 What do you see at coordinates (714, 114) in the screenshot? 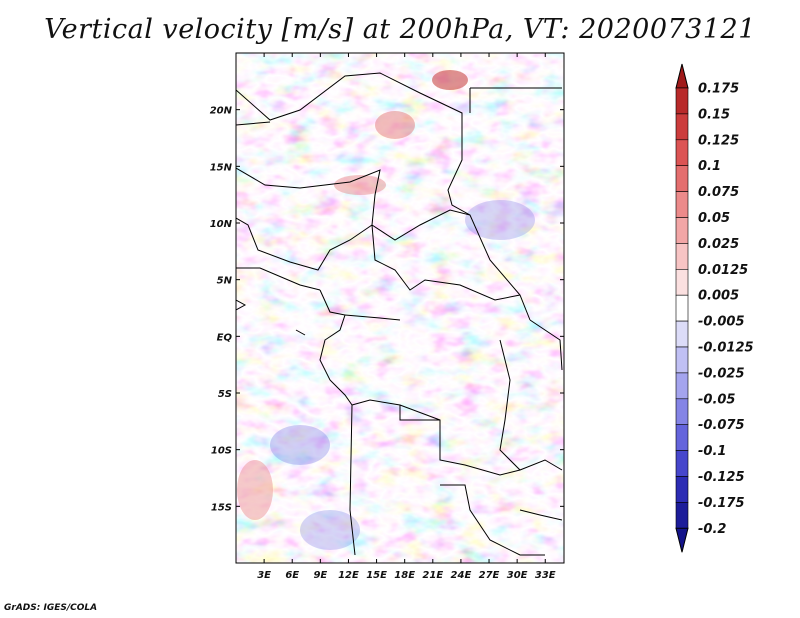
I see `colorbar-label: 0.15` at bounding box center [714, 114].